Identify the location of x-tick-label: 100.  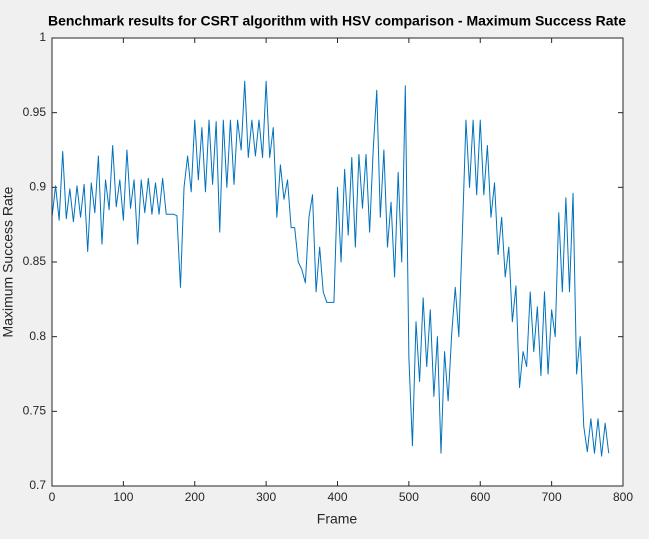
(123, 497).